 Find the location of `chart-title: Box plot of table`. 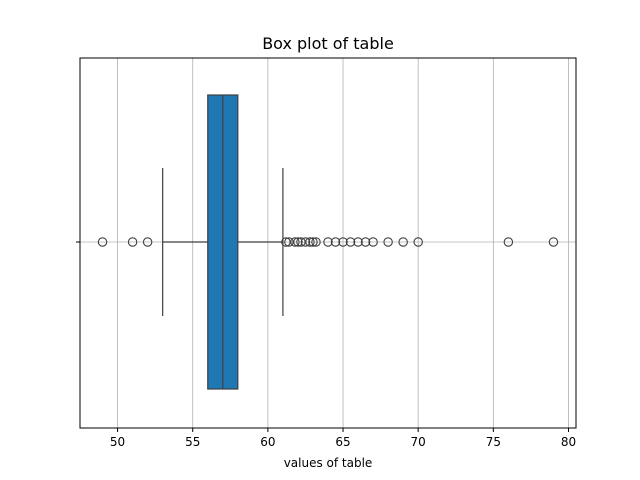

chart-title: Box plot of table is located at coordinates (328, 43).